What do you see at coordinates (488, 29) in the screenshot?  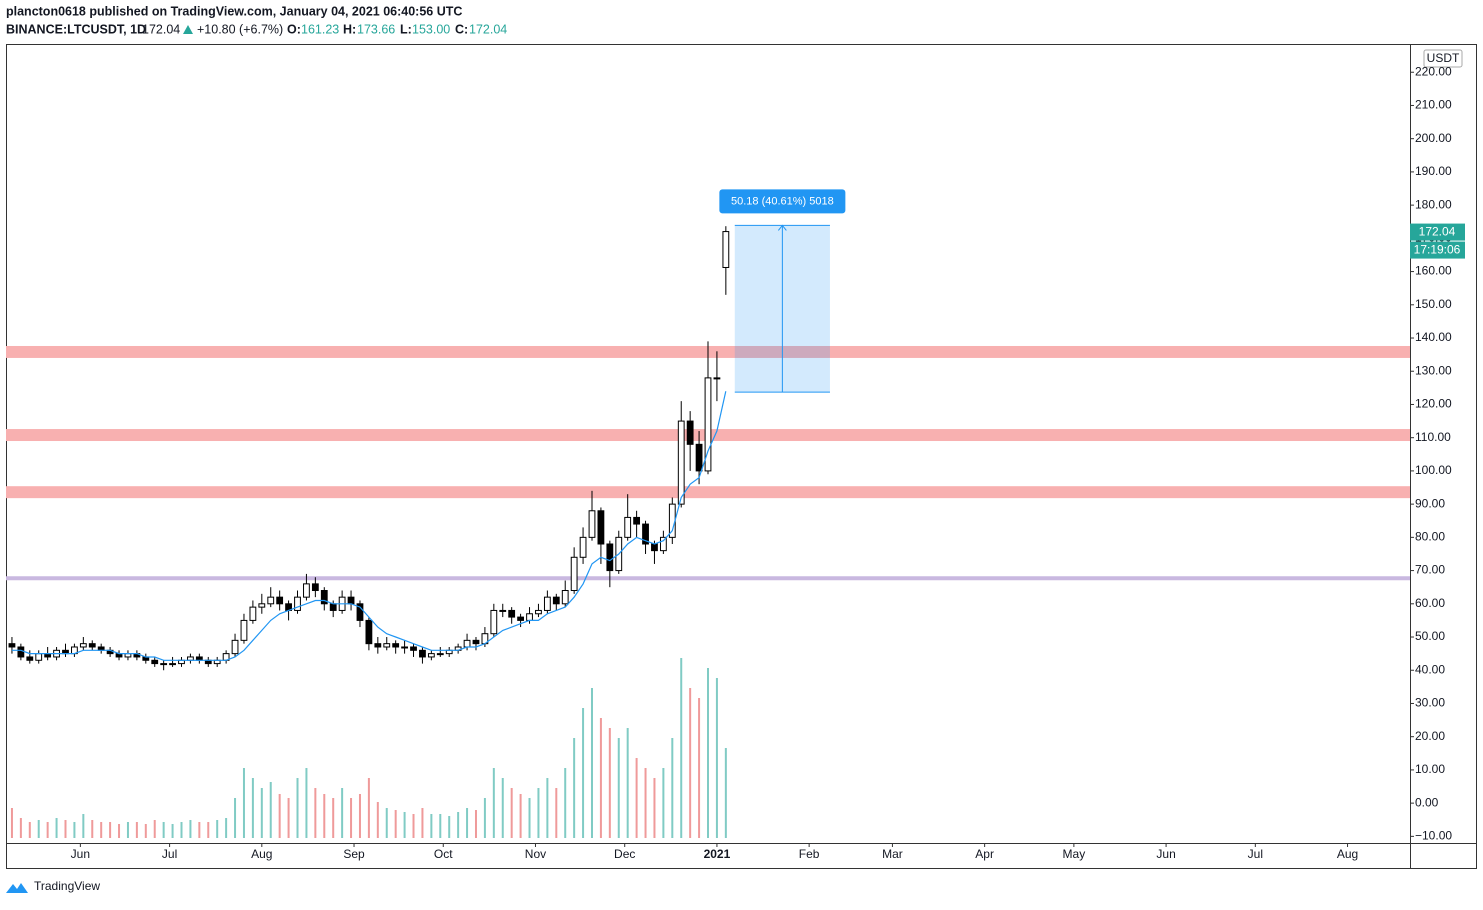 I see `close-value: 172.04` at bounding box center [488, 29].